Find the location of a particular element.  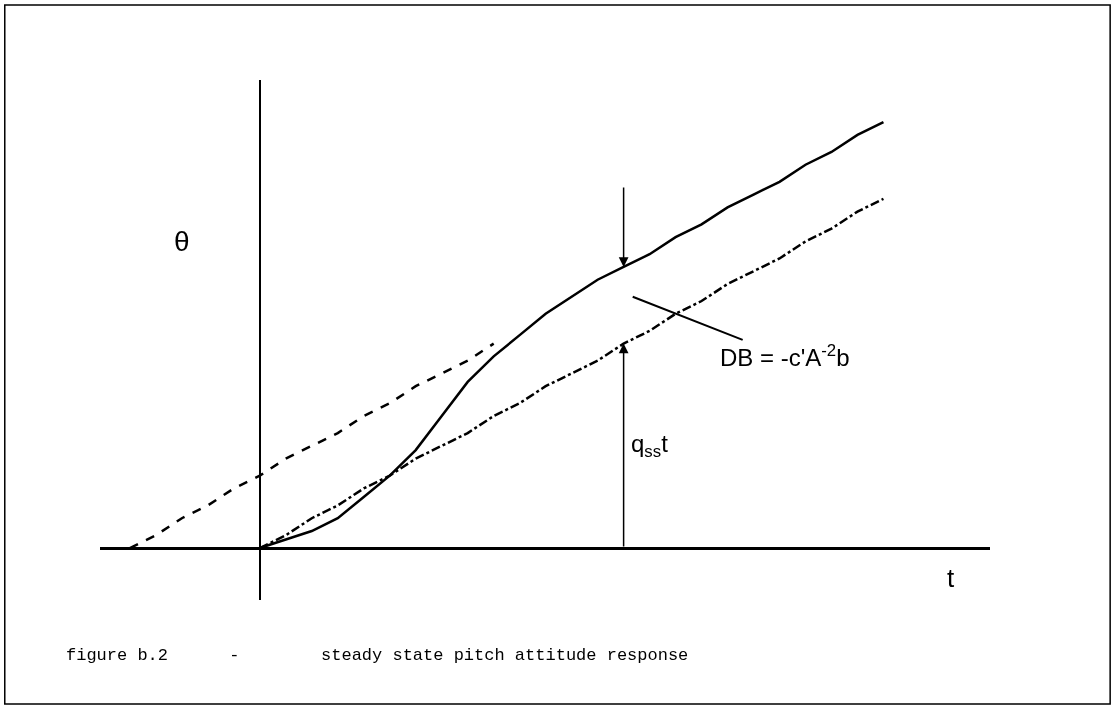

text: figure b.2 - steady state pitch attitude response is located at coordinates (377, 655).